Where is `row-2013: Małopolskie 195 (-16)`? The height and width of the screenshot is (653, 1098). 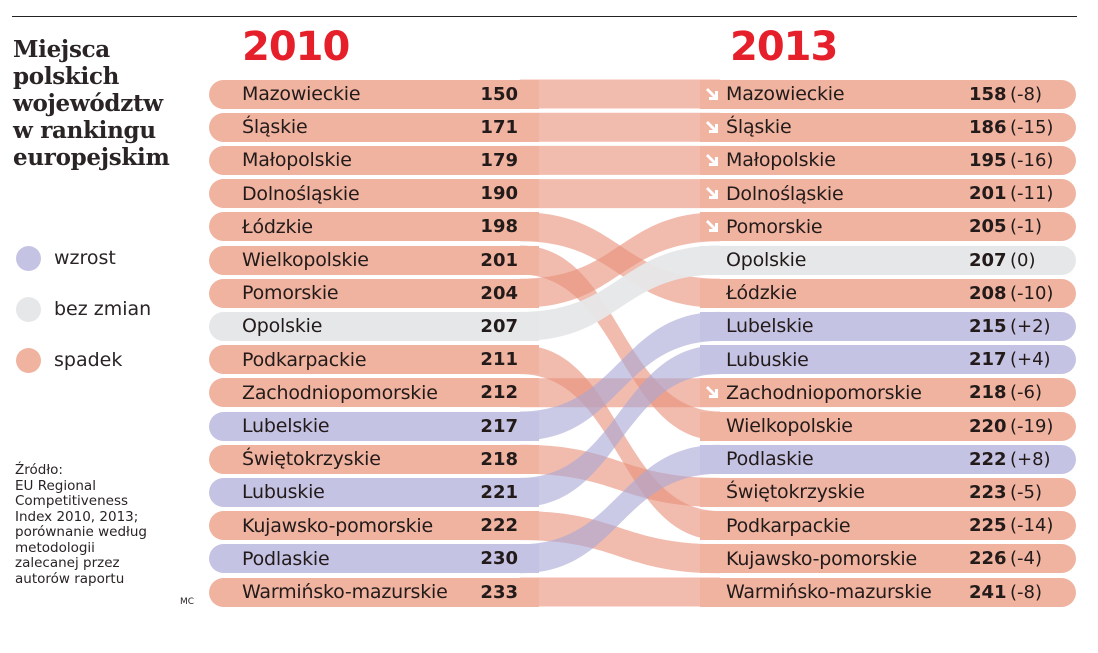 row-2013: Małopolskie 195 (-16) is located at coordinates (888, 160).